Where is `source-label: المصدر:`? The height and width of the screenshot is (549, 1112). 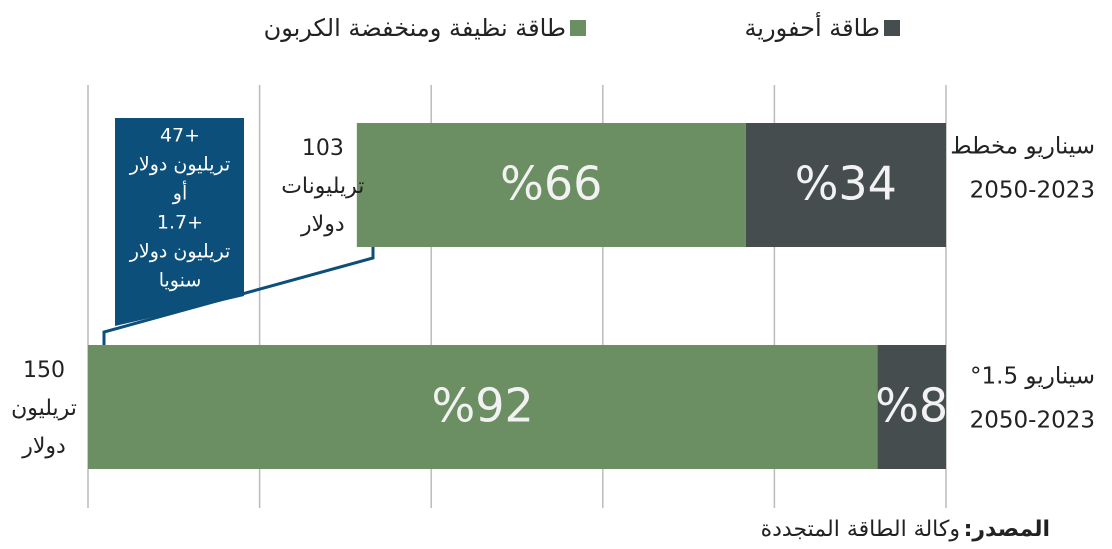
source-label: المصدر: is located at coordinates (1007, 529).